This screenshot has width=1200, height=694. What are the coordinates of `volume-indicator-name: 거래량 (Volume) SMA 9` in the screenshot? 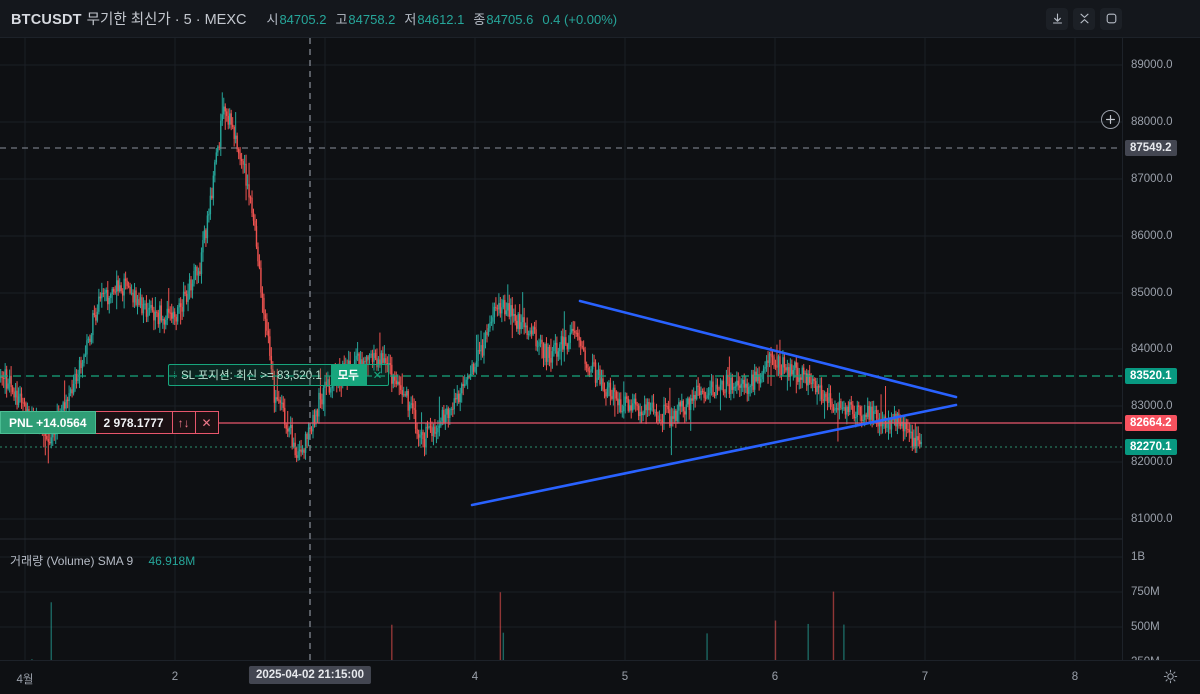 It's located at (72, 561).